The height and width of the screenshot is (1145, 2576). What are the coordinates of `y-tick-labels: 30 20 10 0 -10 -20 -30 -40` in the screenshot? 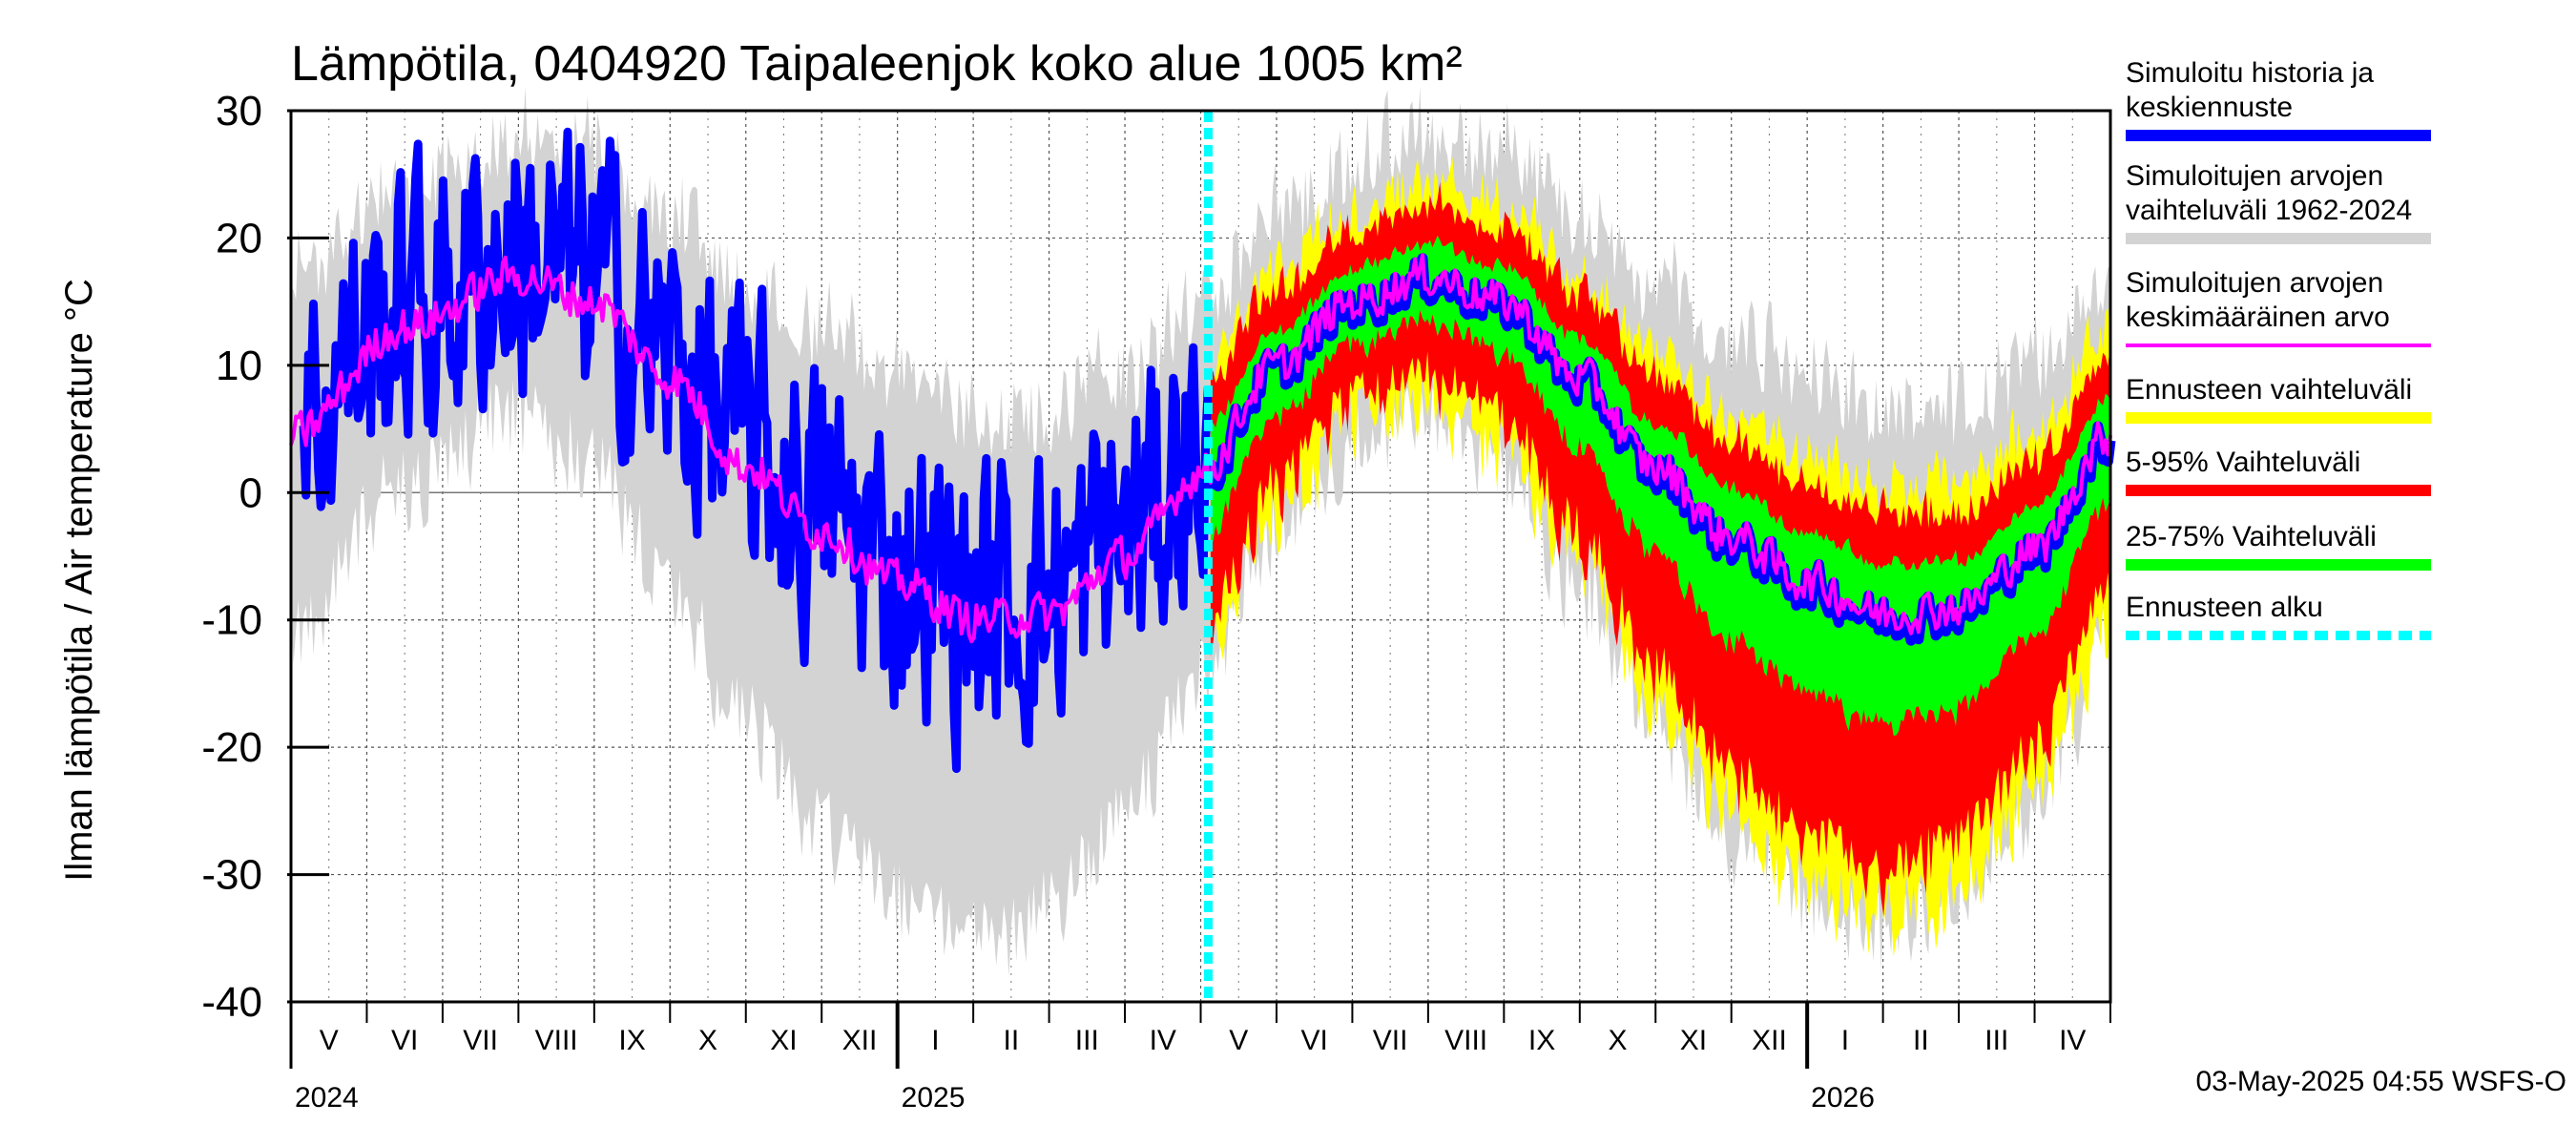 It's located at (231, 557).